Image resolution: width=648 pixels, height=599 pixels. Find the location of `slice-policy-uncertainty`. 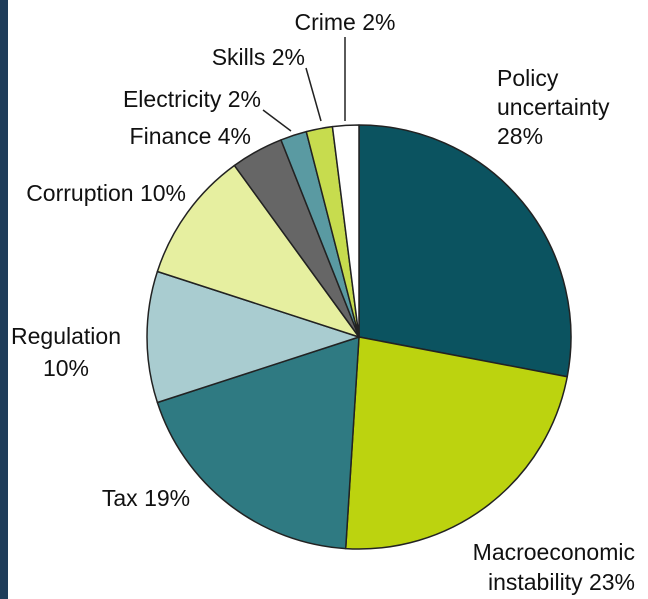

slice-policy-uncertainty is located at coordinates (465, 251).